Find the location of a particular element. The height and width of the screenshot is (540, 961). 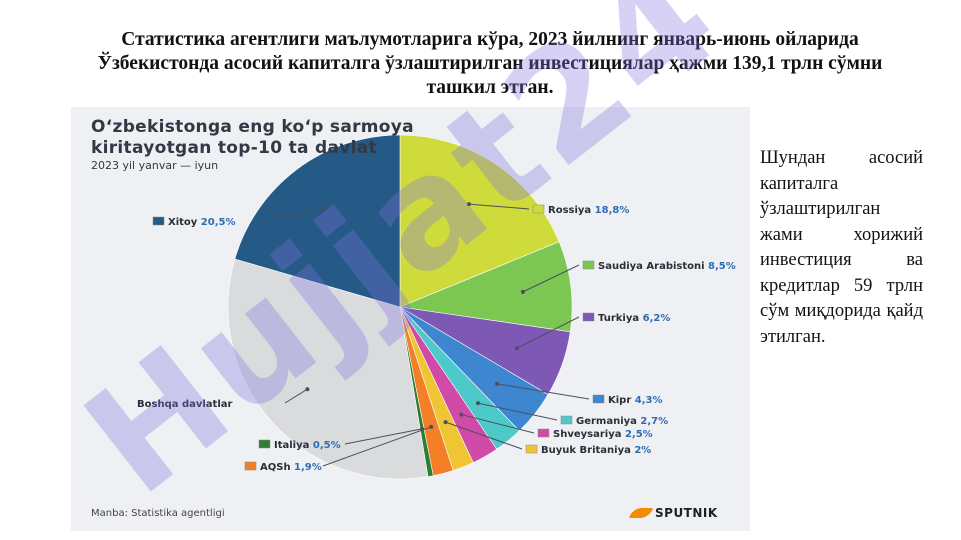

slice-label-name: Turkiya is located at coordinates (620, 318).